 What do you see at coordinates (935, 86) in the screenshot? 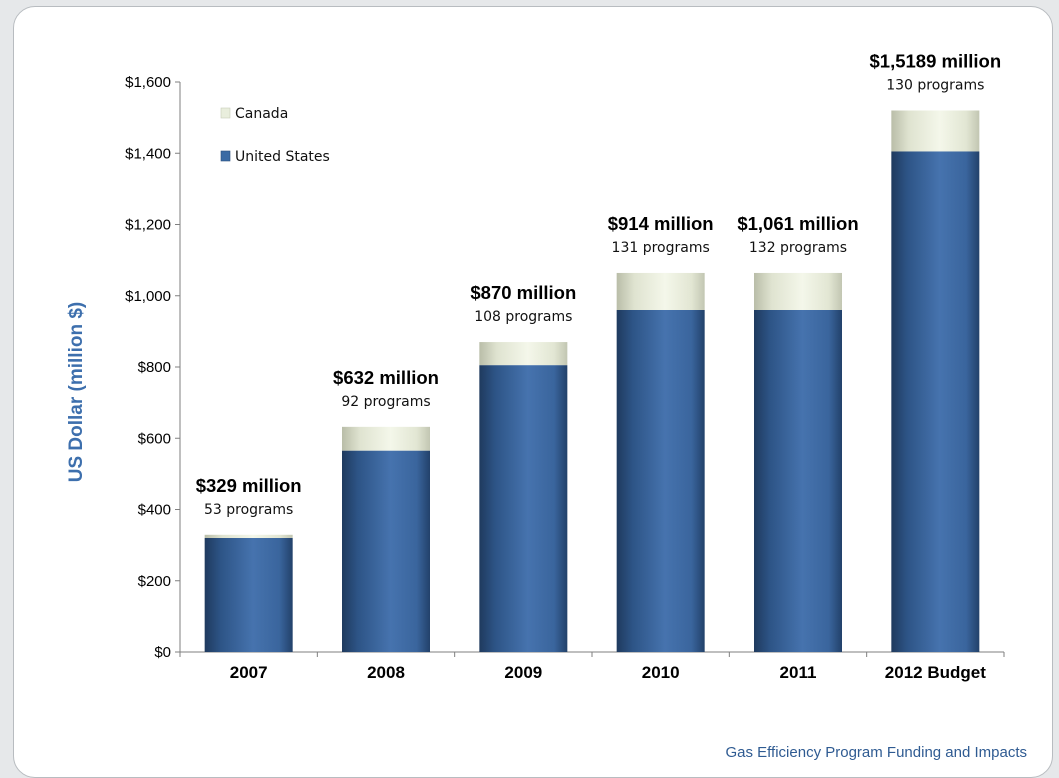
I see `program-count-label: 130 programs` at bounding box center [935, 86].